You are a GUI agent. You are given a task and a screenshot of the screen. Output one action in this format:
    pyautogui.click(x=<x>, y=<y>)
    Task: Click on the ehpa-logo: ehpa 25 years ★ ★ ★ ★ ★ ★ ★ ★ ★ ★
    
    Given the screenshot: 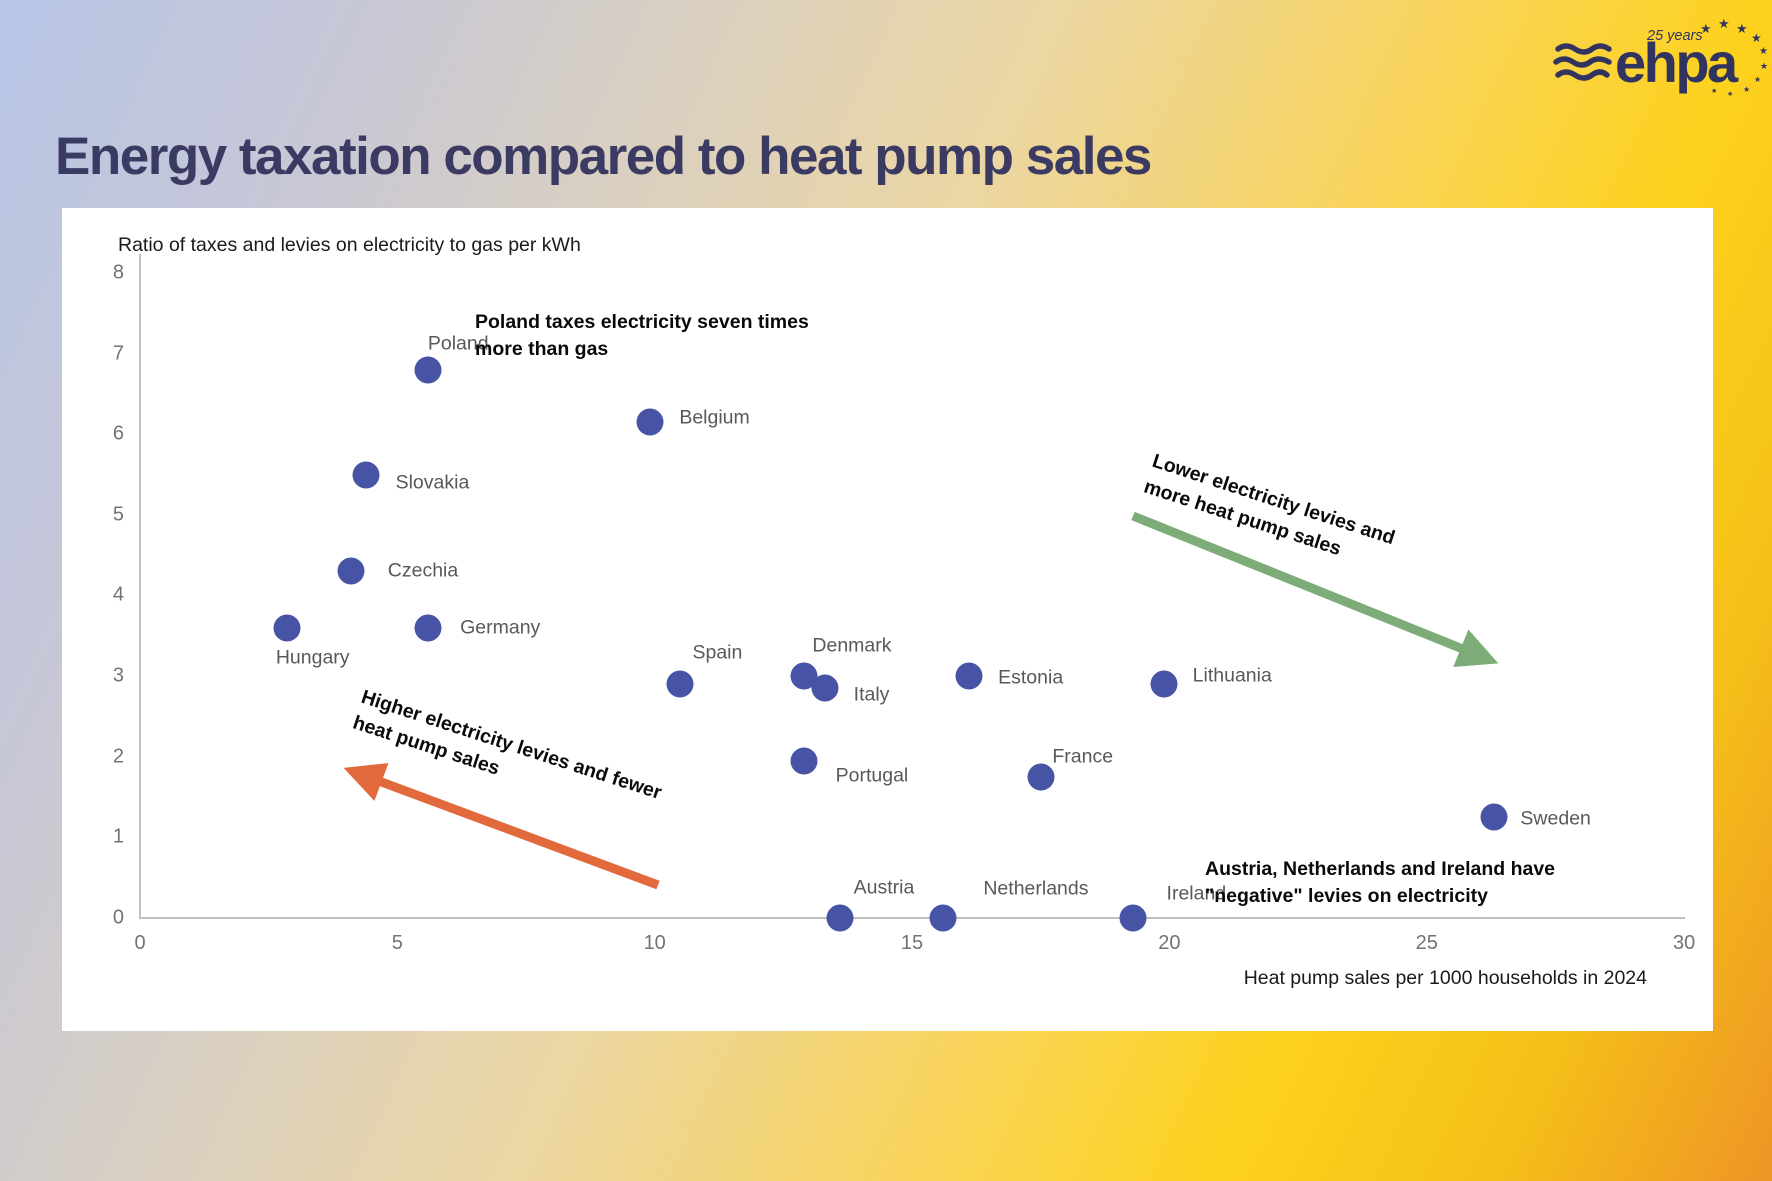 What is the action you would take?
    pyautogui.click(x=1661, y=62)
    